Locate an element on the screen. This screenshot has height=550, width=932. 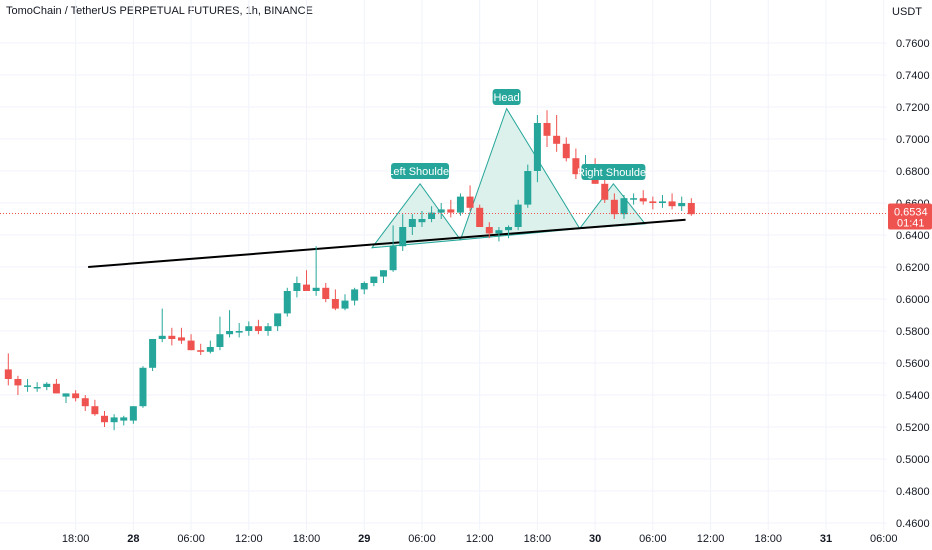
current-price-tag-bg is located at coordinates (910, 216).